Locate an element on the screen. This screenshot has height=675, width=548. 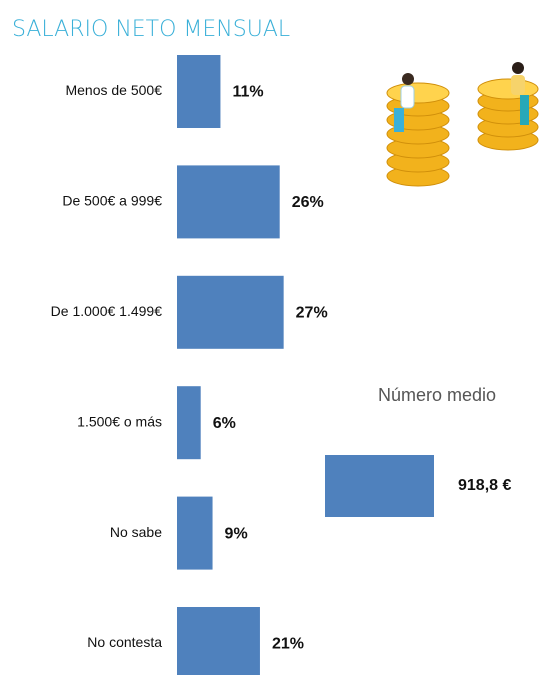
average-label: 918,8 € is located at coordinates (484, 485).